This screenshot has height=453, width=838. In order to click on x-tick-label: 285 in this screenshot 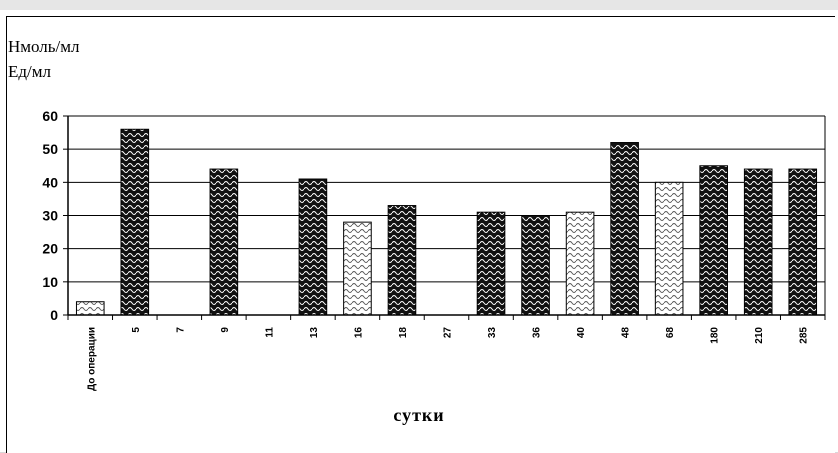, I will do `click(804, 335)`.